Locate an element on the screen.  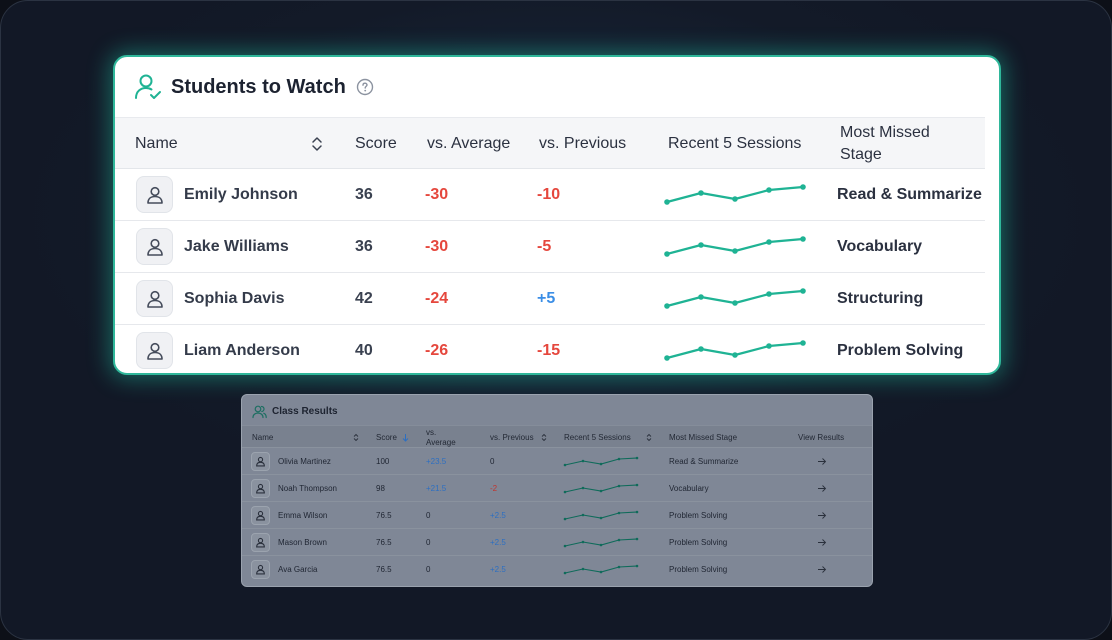
table-row: Mason Brown 76.5 0 +2.5 Problem Solving is located at coordinates (557, 542).